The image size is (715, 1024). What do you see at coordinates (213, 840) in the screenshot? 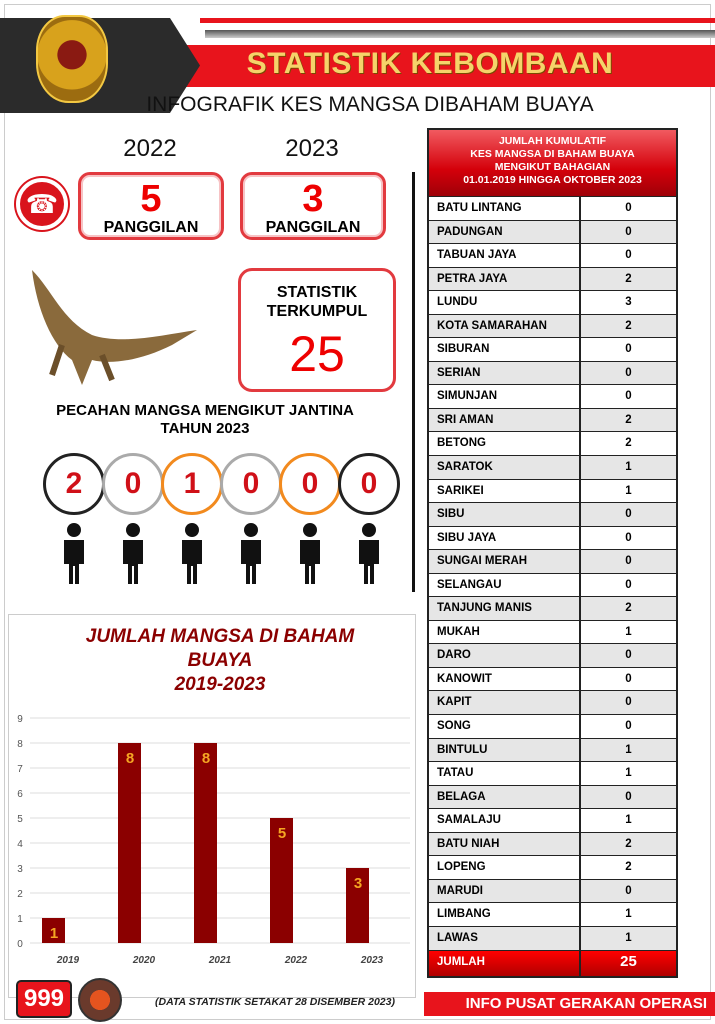
I see `bar-chart: 0 1 2 3 4 5 6 7 8 9 1 2019 8 2020 8 2021 5 2022 3 2023` at bounding box center [213, 840].